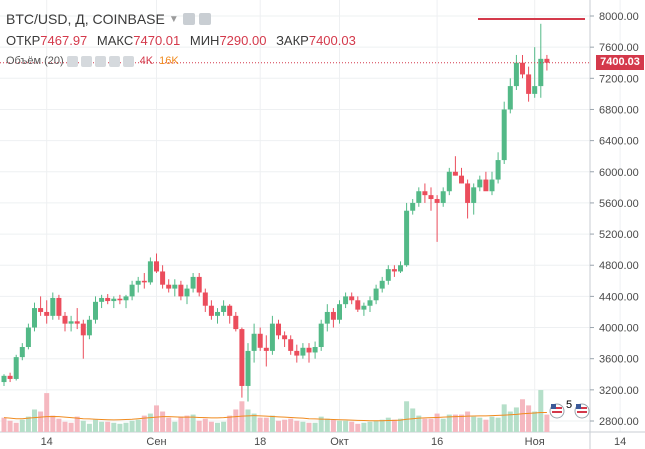 Image resolution: width=645 pixels, height=449 pixels. What do you see at coordinates (128, 61) in the screenshot?
I see `close-icon` at bounding box center [128, 61].